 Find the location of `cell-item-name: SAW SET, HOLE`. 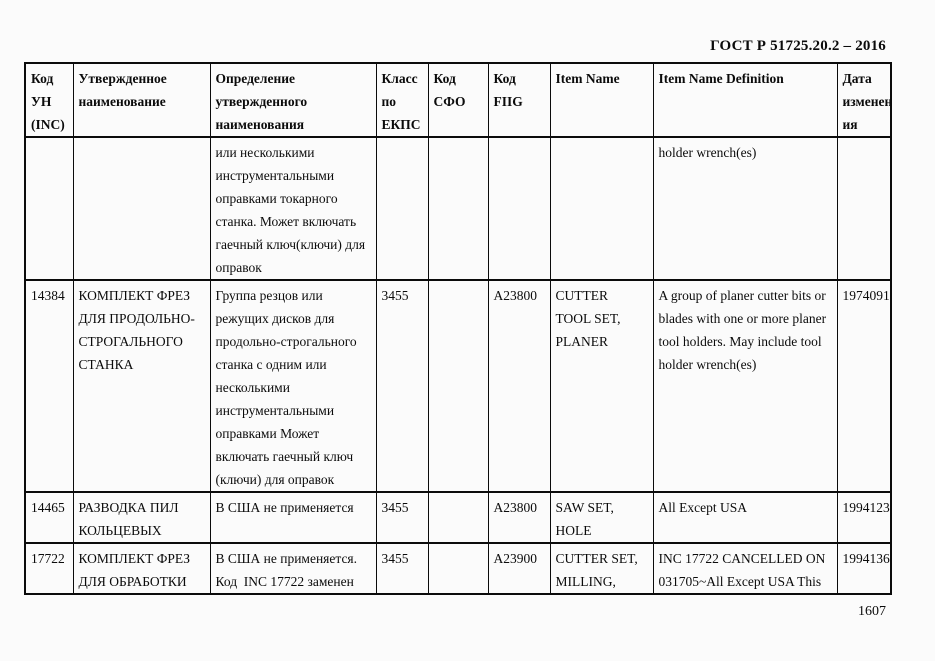

cell-item-name: SAW SET, HOLE is located at coordinates (601, 517).